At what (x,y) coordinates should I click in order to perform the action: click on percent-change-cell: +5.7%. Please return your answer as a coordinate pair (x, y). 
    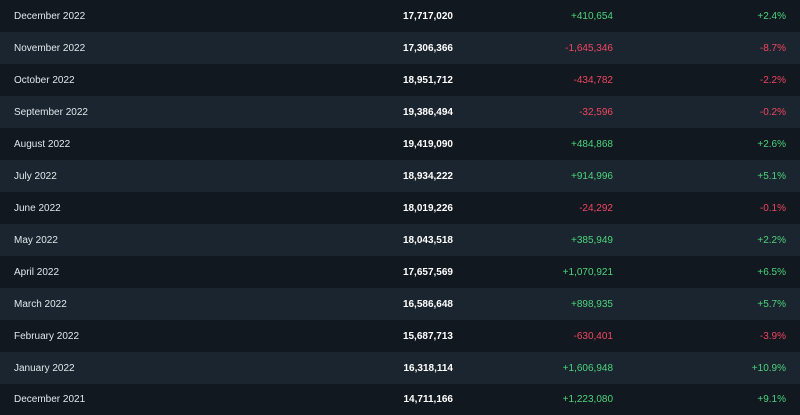
    Looking at the image, I should click on (771, 304).